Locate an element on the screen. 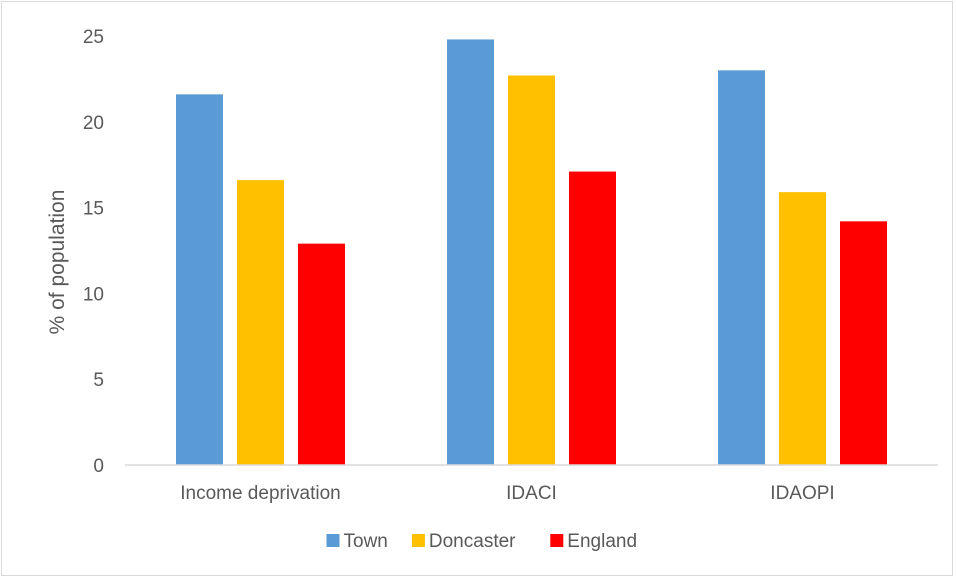 This screenshot has height=579, width=956. legend-swatch-town is located at coordinates (333, 540).